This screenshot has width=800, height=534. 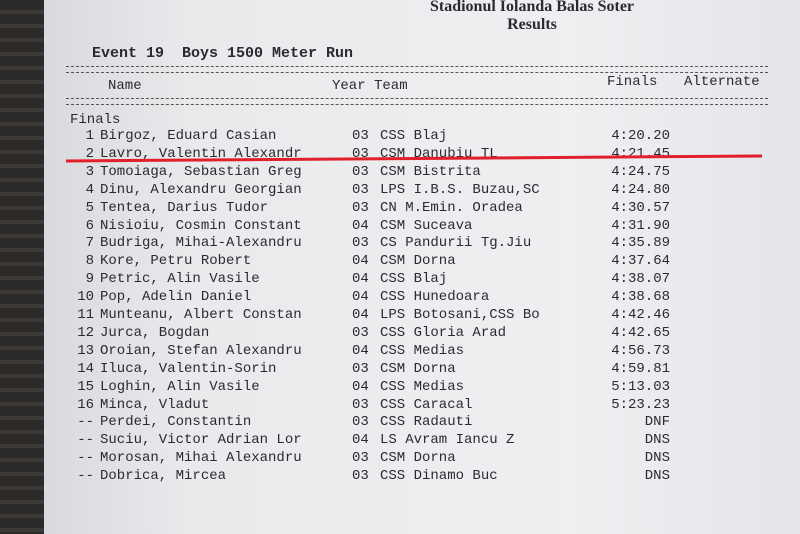 I want to click on result-team: LS Avram Iancu Z, so click(x=447, y=440).